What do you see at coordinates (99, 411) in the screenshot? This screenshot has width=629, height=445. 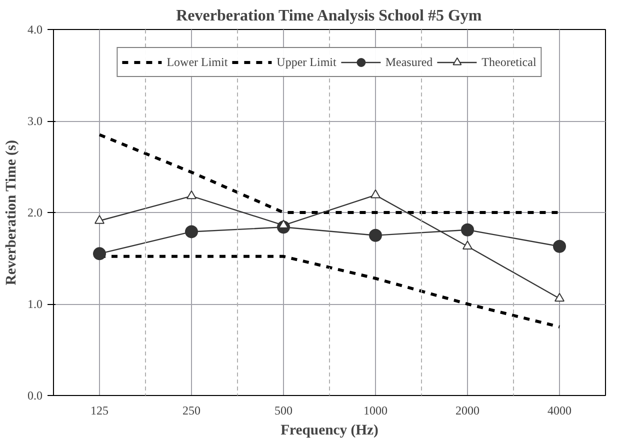 I see `x-tick-label: 125` at bounding box center [99, 411].